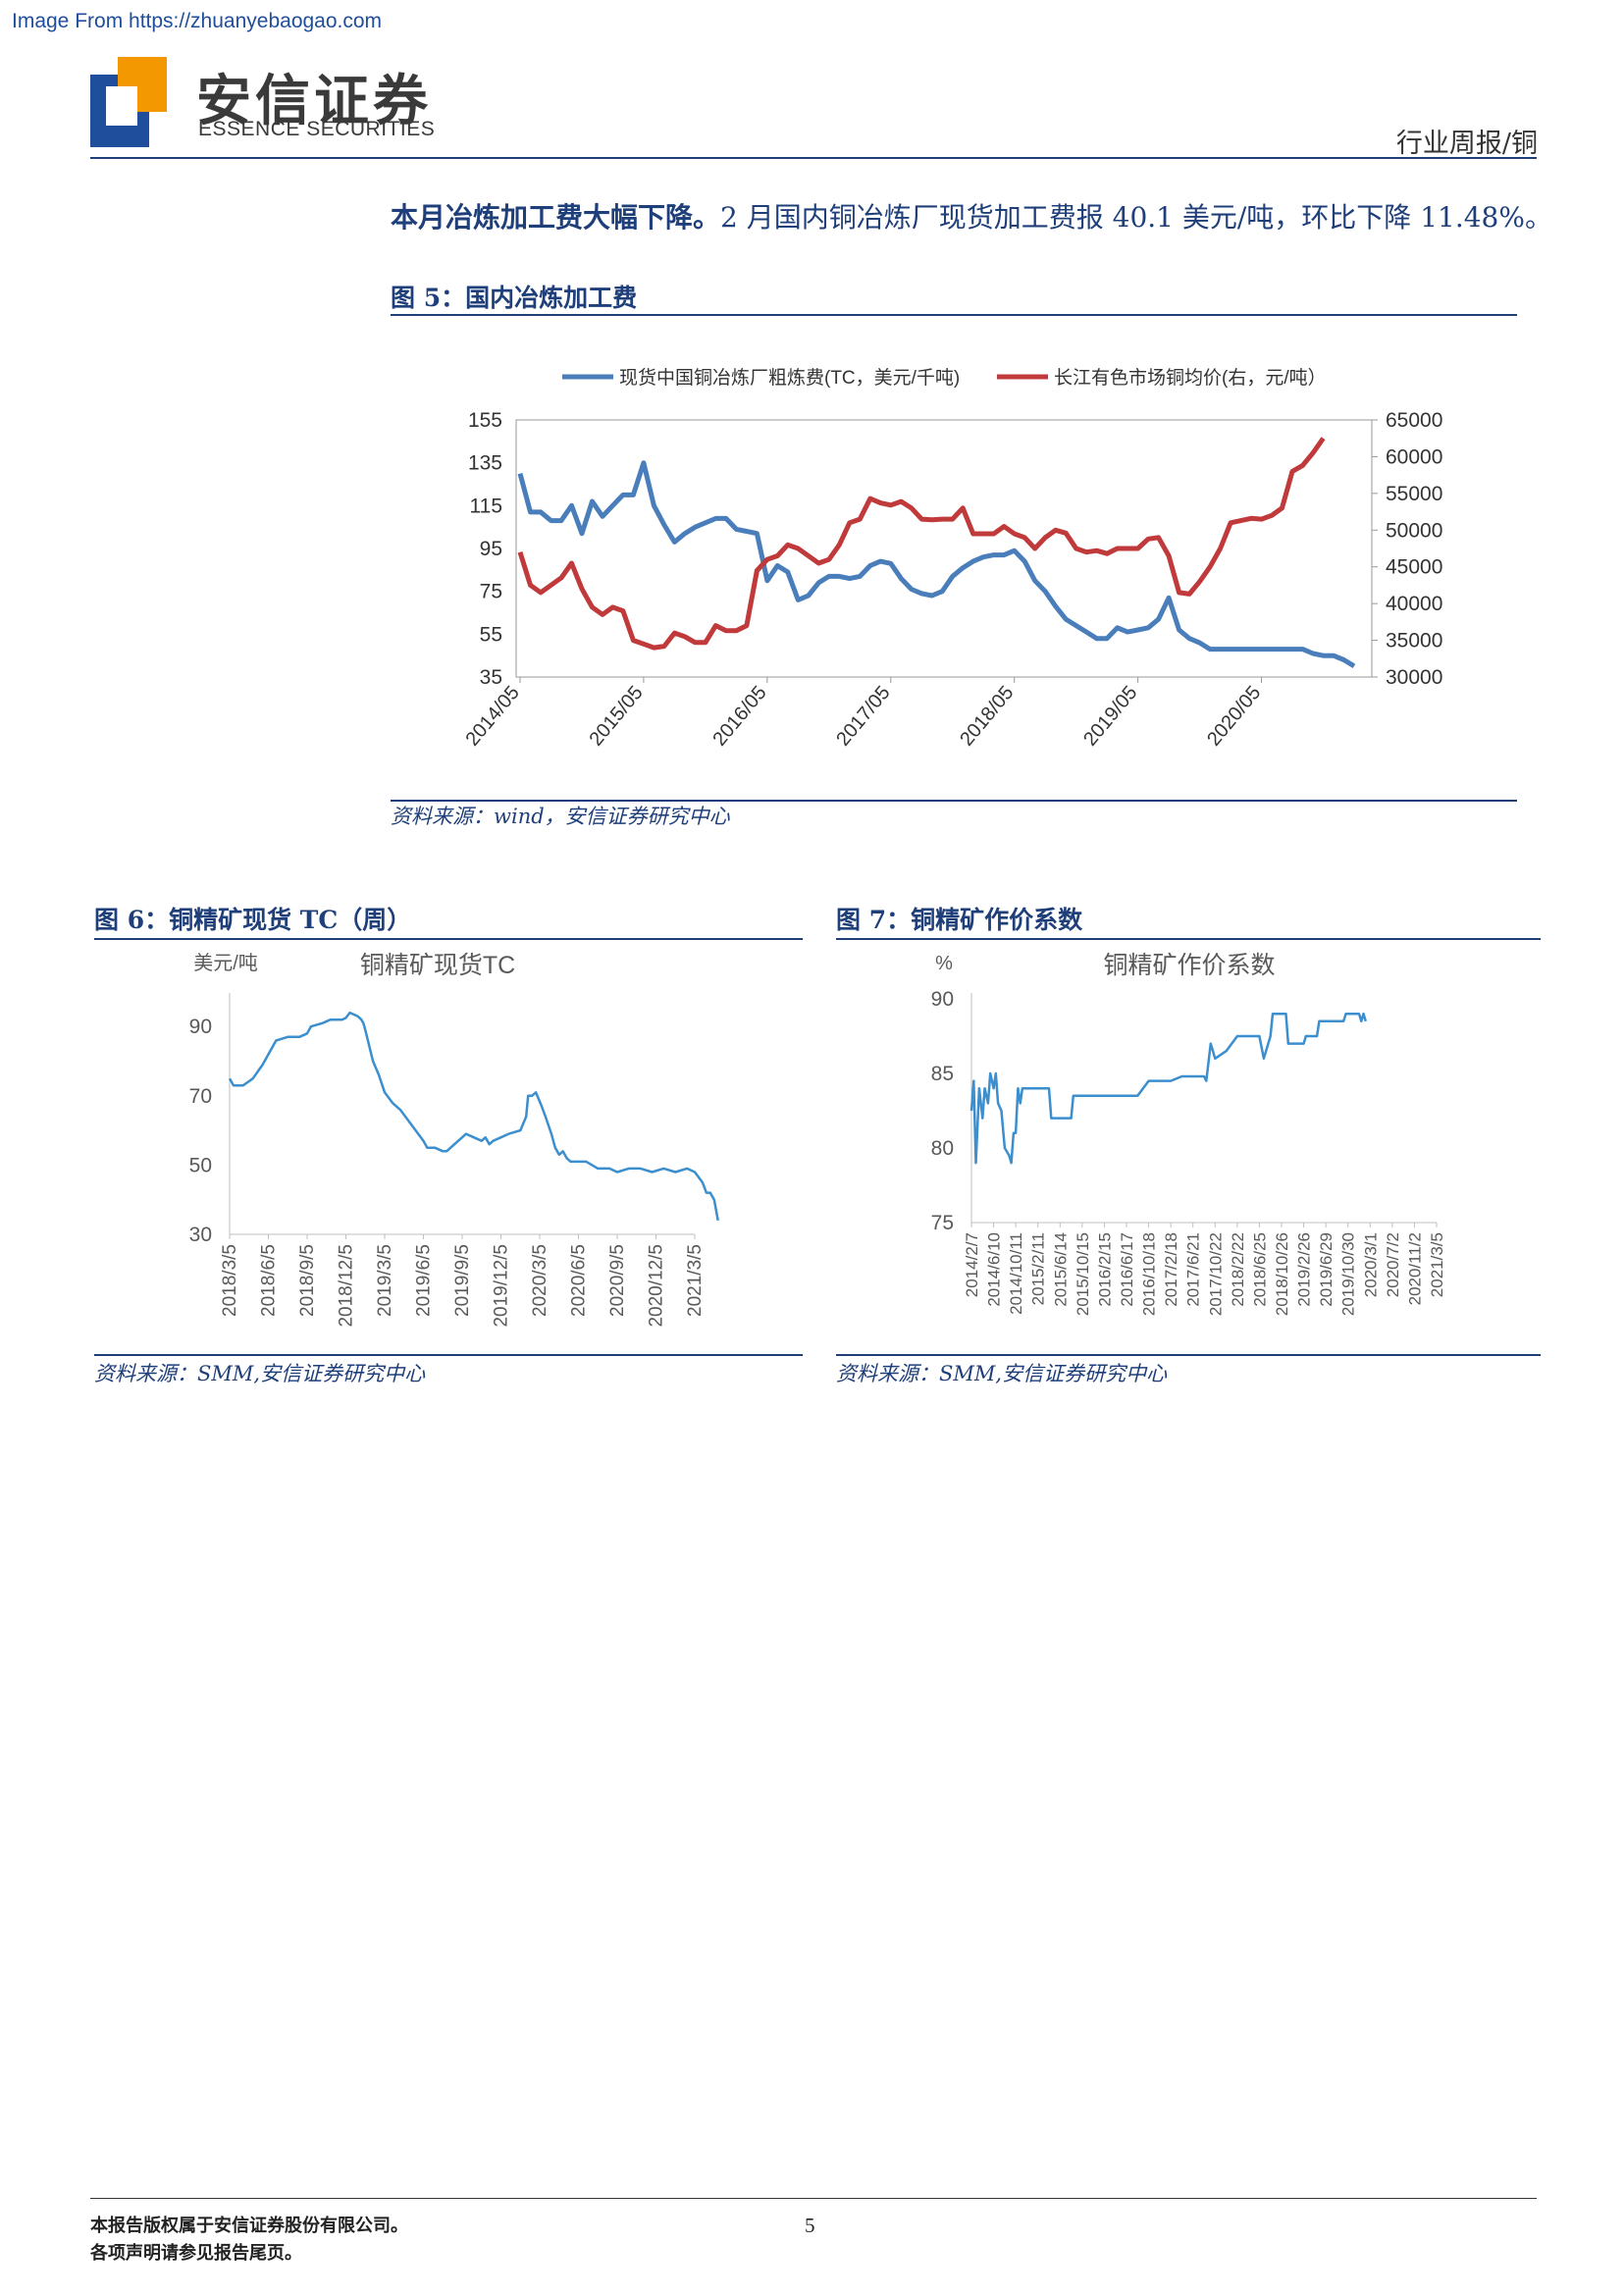  I want to click on fig7-bottom-rule, so click(1188, 1355).